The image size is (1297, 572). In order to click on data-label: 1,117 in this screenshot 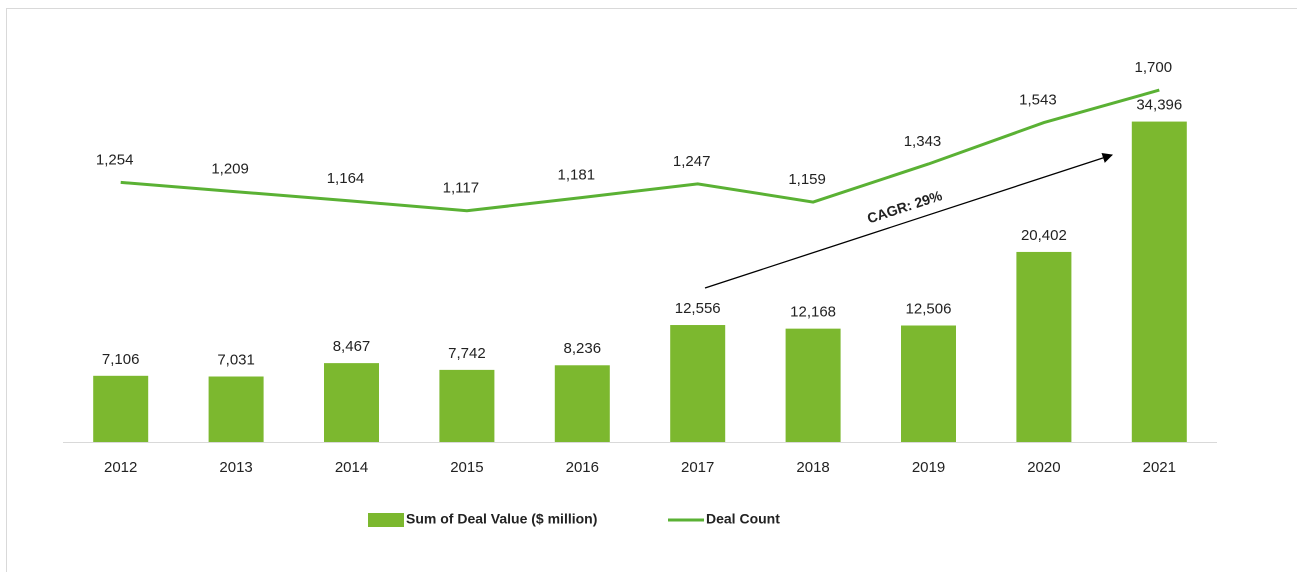, I will do `click(461, 188)`.